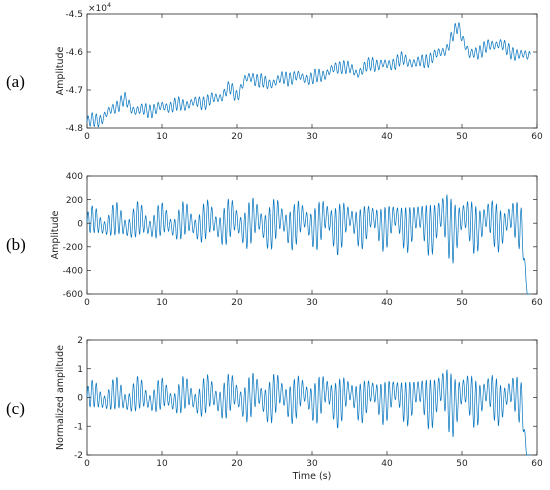 Image resolution: width=550 pixels, height=490 pixels. What do you see at coordinates (73, 272) in the screenshot?
I see `y-tick-label: -400` at bounding box center [73, 272].